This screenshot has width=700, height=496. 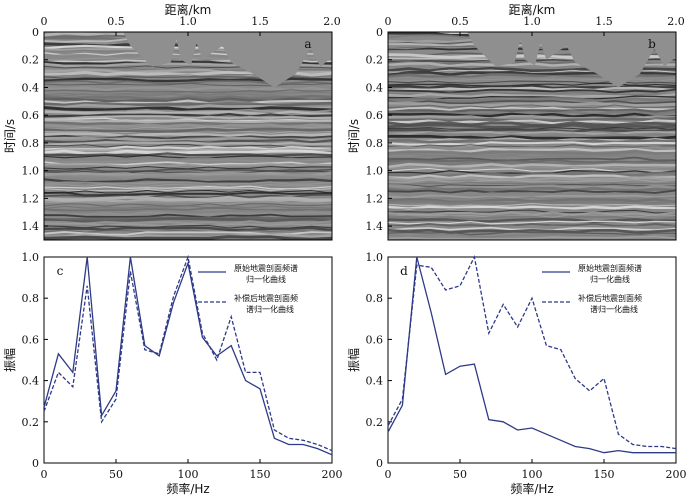 What do you see at coordinates (116, 474) in the screenshot?
I see `x-tick-label: 50` at bounding box center [116, 474].